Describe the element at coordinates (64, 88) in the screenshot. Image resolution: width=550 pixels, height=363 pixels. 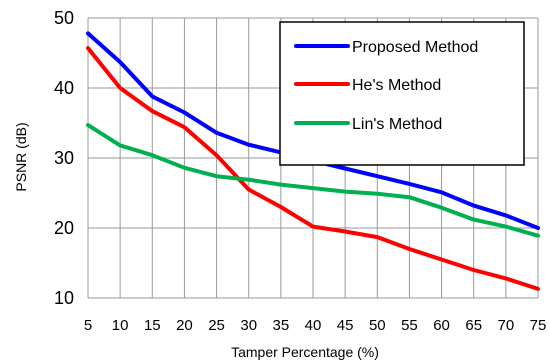
I see `y-tick-label: 40` at that location.